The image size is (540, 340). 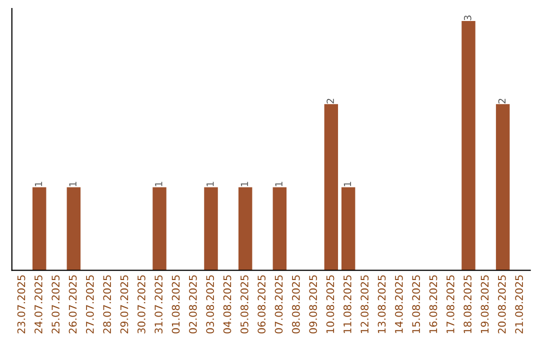 I want to click on x-tick-label: 25.07.2025, so click(x=56, y=304).